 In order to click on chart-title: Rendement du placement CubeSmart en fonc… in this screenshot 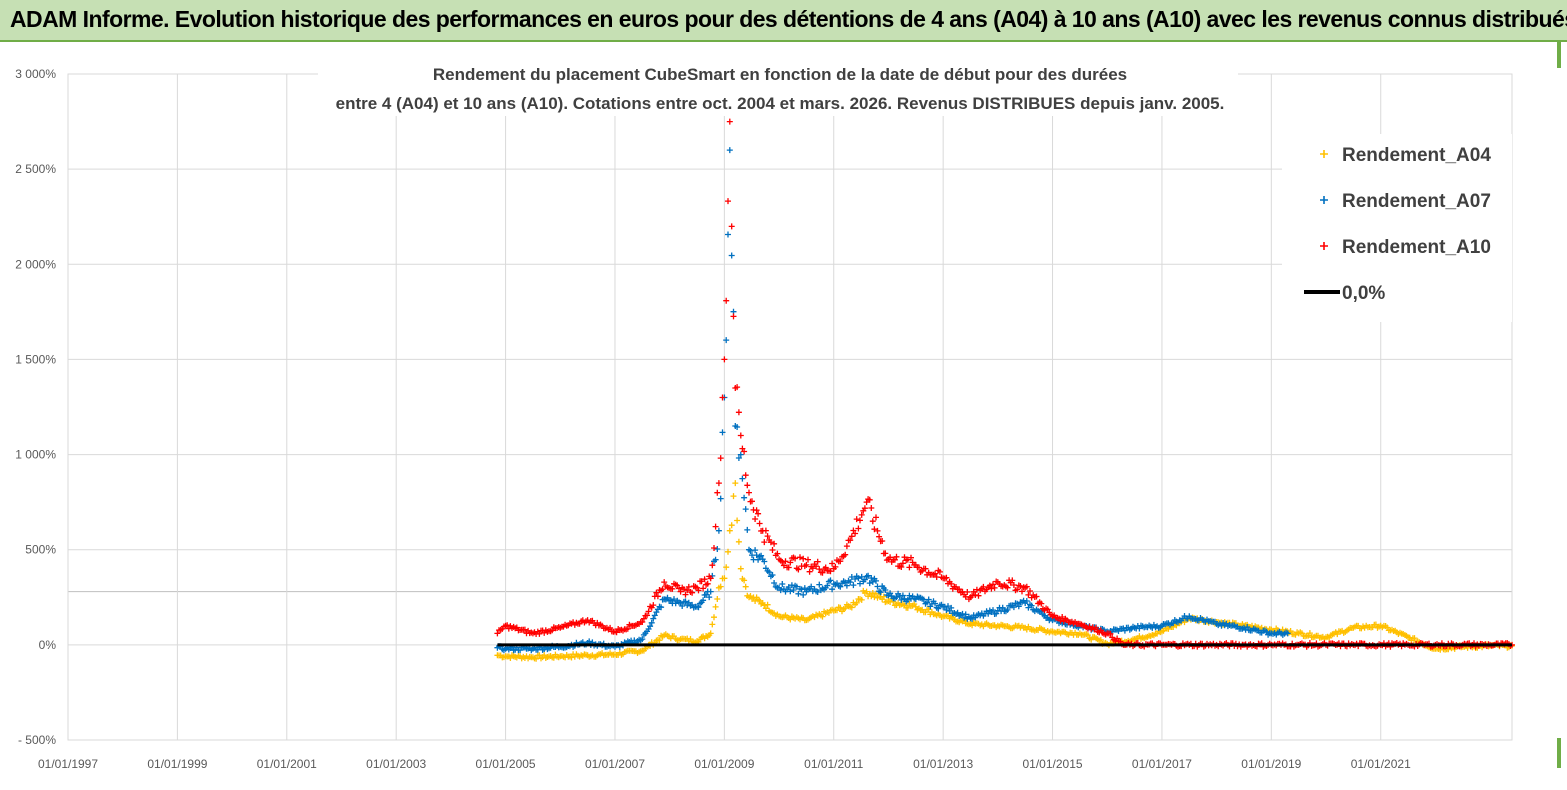, I will do `click(778, 87)`.